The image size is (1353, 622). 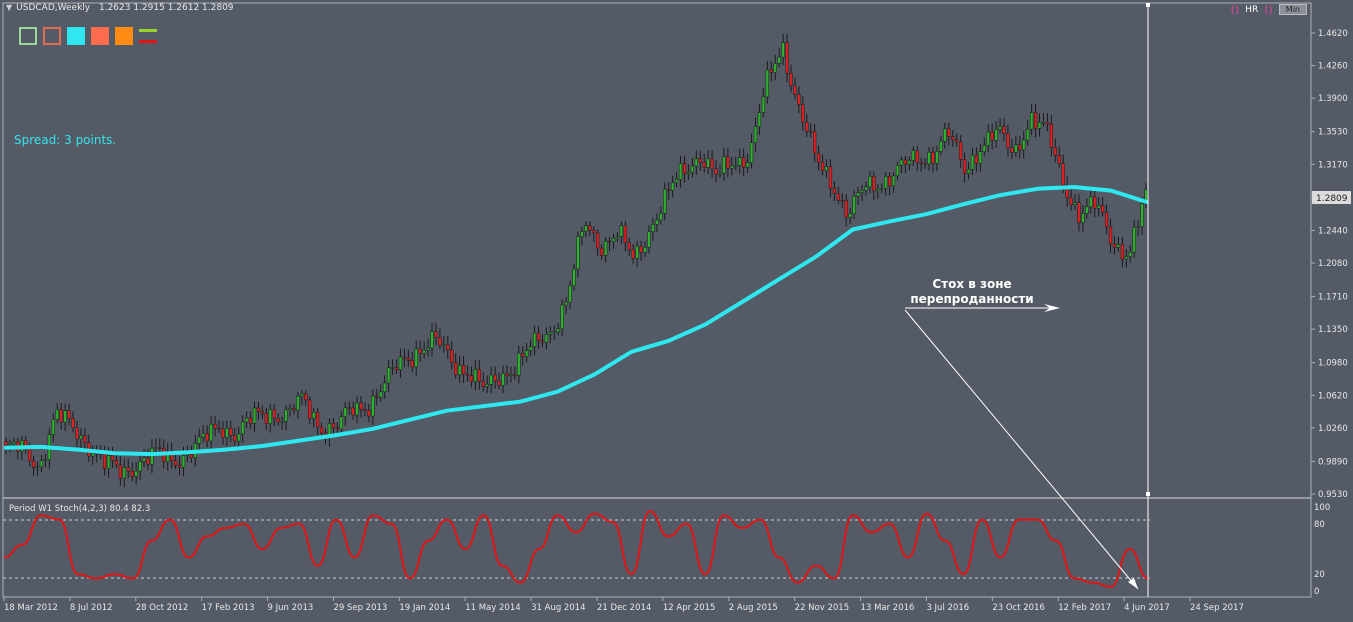 I want to click on bull-swatch-icon, so click(x=28, y=36).